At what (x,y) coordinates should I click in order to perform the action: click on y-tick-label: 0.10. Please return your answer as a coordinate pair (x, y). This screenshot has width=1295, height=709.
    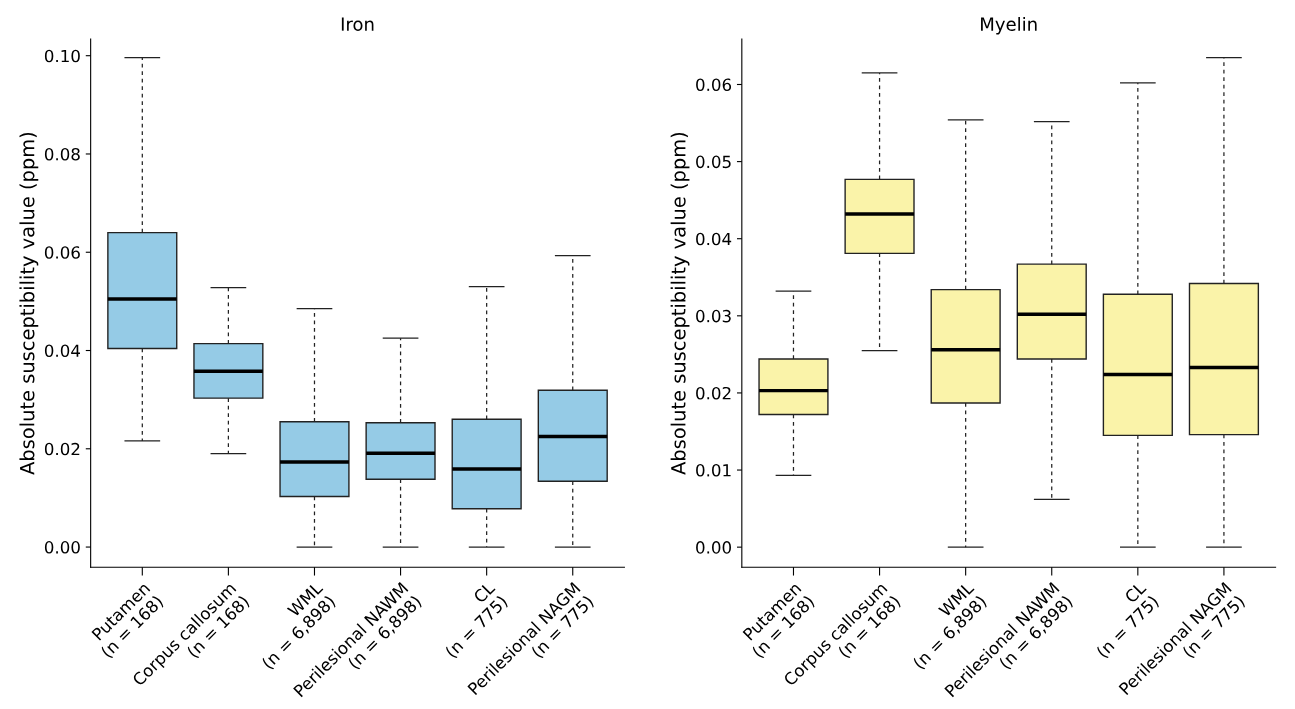
    Looking at the image, I should click on (62, 56).